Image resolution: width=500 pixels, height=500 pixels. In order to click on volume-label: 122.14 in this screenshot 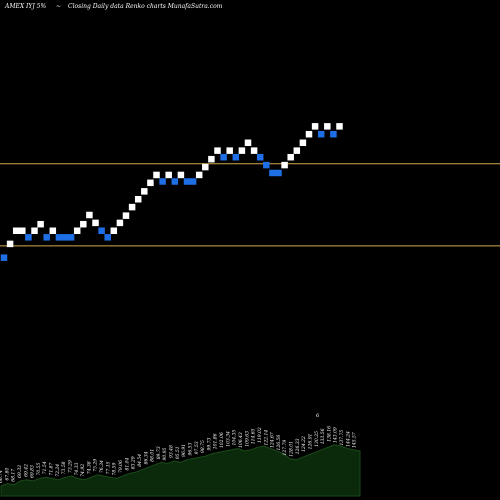, I will do `click(266, 438)`.